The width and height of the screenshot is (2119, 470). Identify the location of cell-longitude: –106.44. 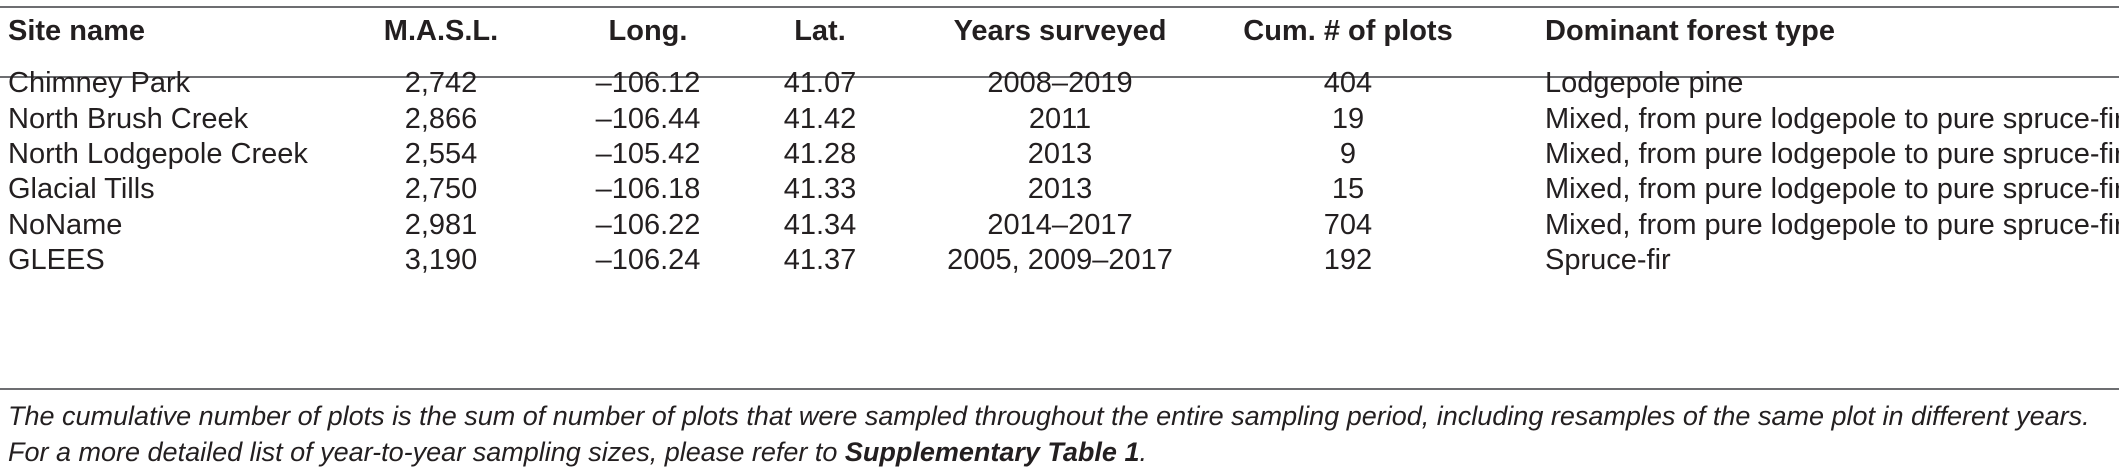
(648, 119).